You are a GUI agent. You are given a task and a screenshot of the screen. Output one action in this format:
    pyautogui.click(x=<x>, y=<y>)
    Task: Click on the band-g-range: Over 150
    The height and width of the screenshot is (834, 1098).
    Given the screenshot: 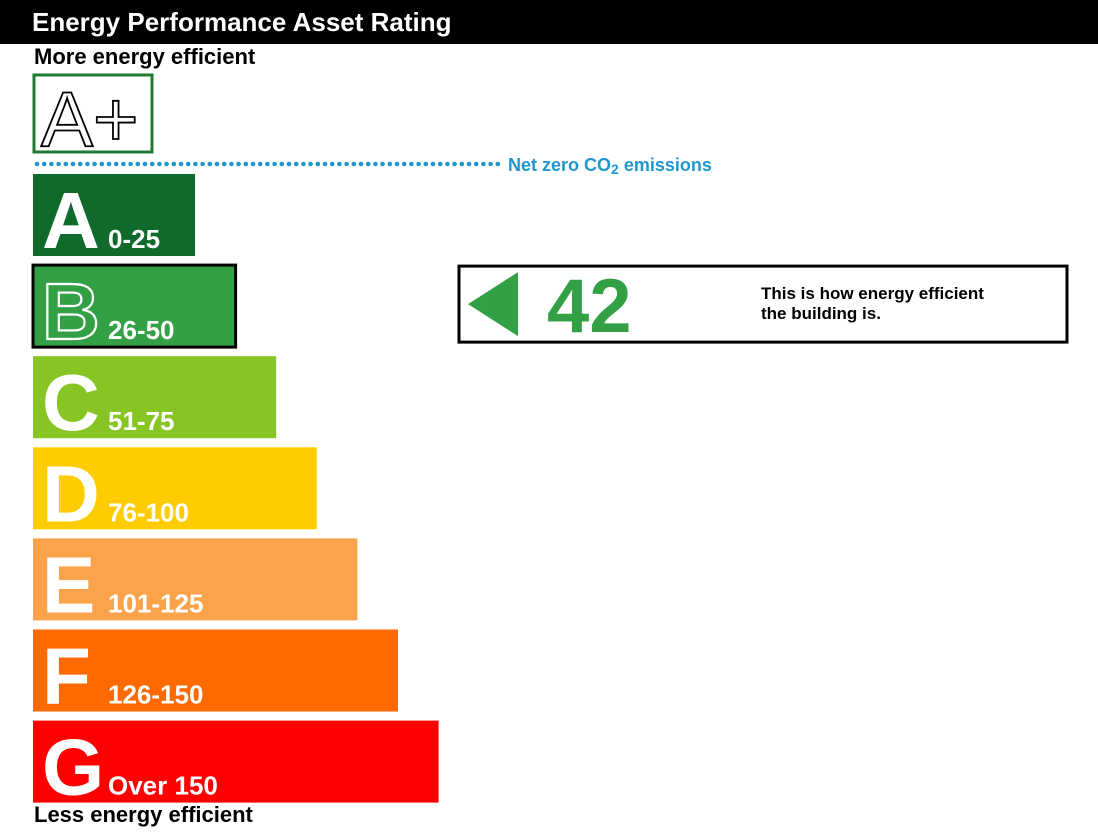 What is the action you would take?
    pyautogui.click(x=163, y=786)
    